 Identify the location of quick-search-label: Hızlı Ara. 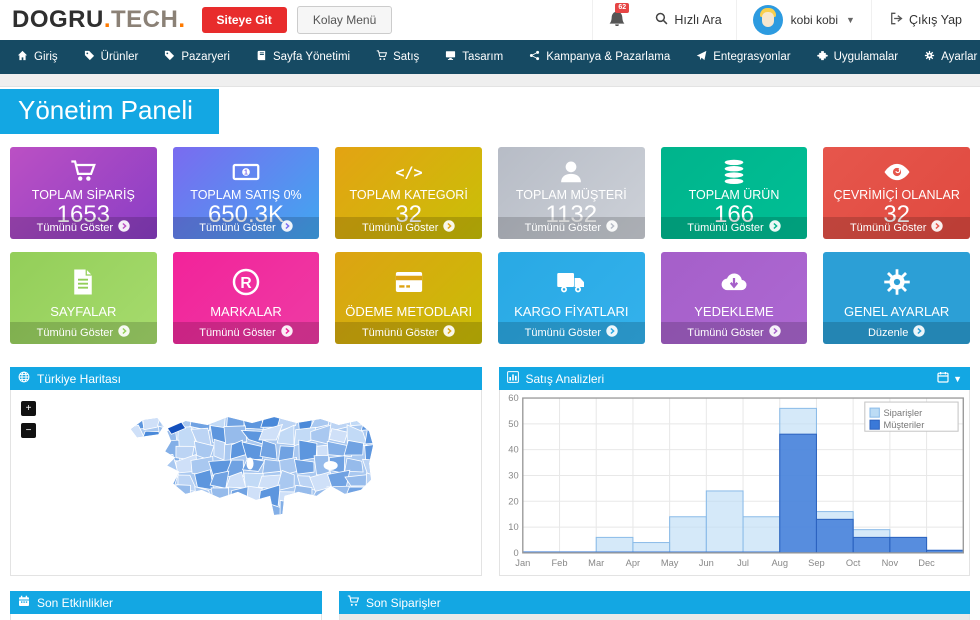
(698, 20).